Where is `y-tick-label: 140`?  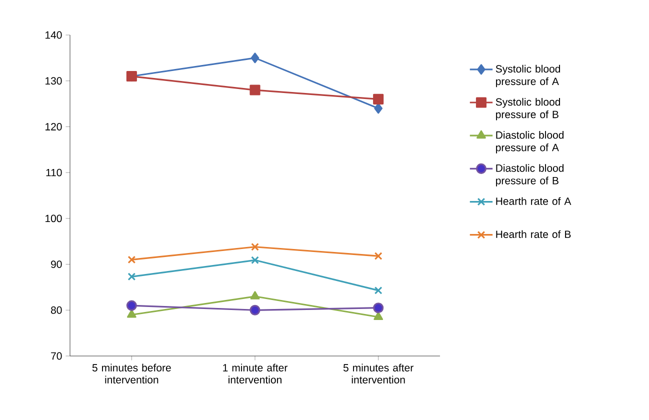
y-tick-label: 140 is located at coordinates (54, 35).